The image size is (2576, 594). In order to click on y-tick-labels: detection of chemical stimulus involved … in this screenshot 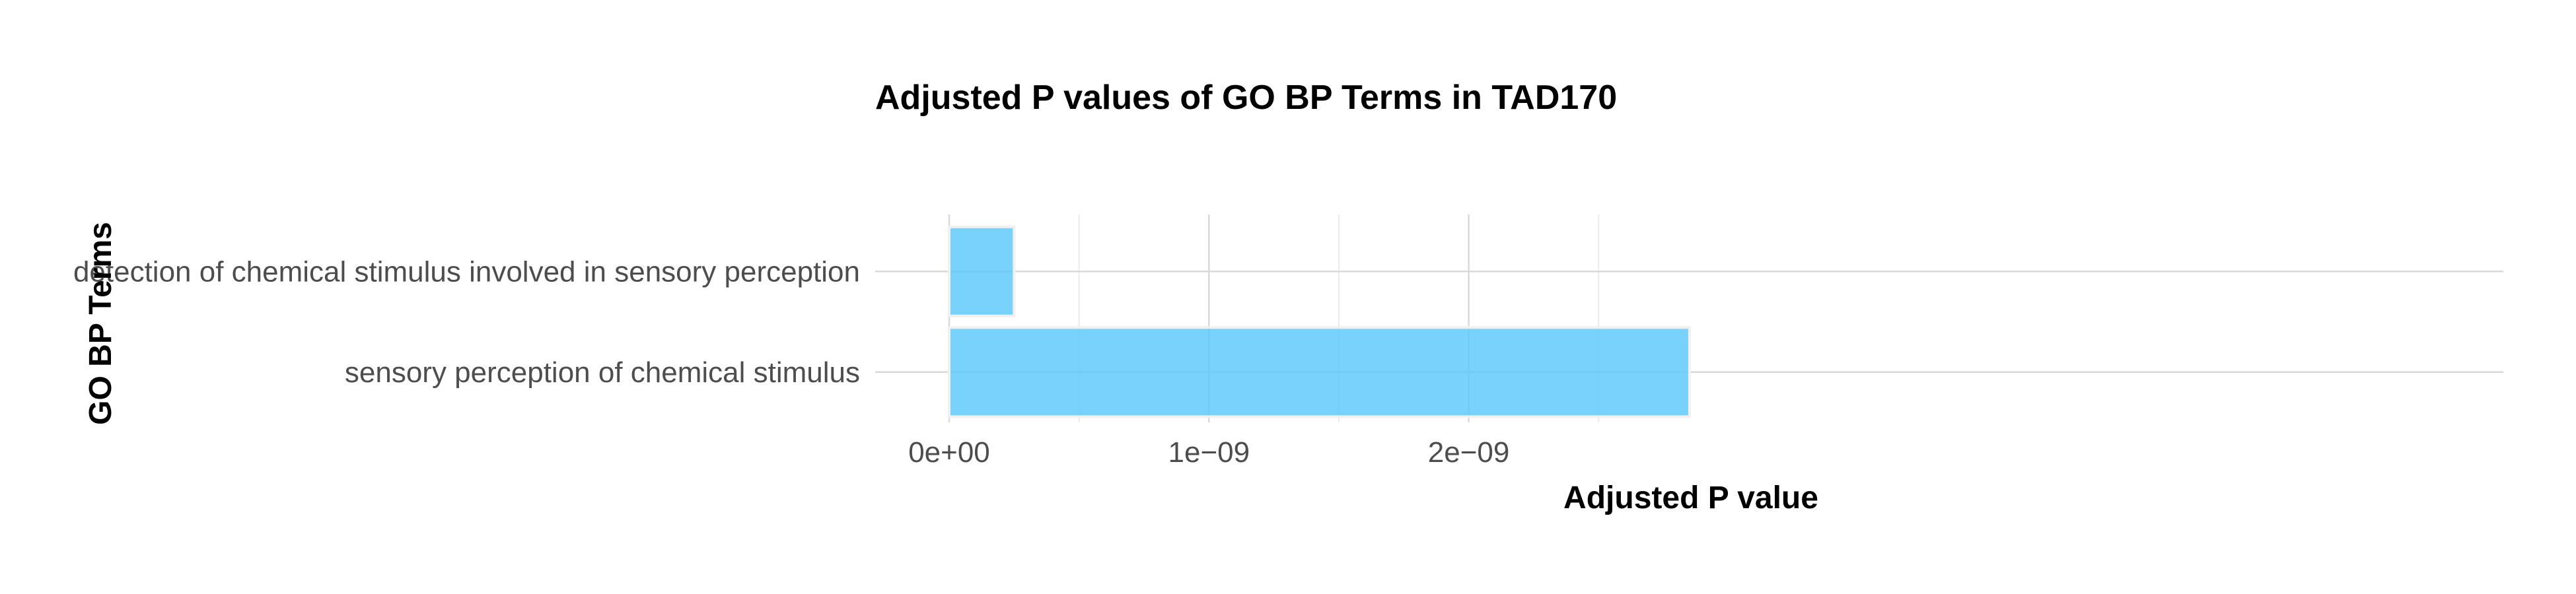, I will do `click(467, 322)`.